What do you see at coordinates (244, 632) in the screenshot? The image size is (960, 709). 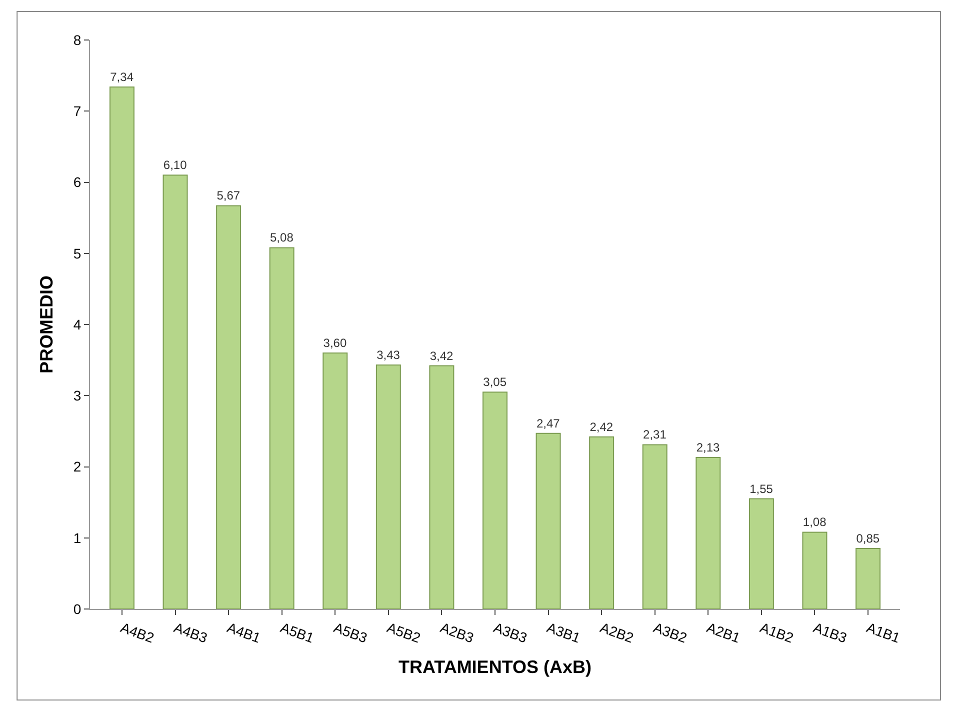 I see `x-tick-label: A4B1` at bounding box center [244, 632].